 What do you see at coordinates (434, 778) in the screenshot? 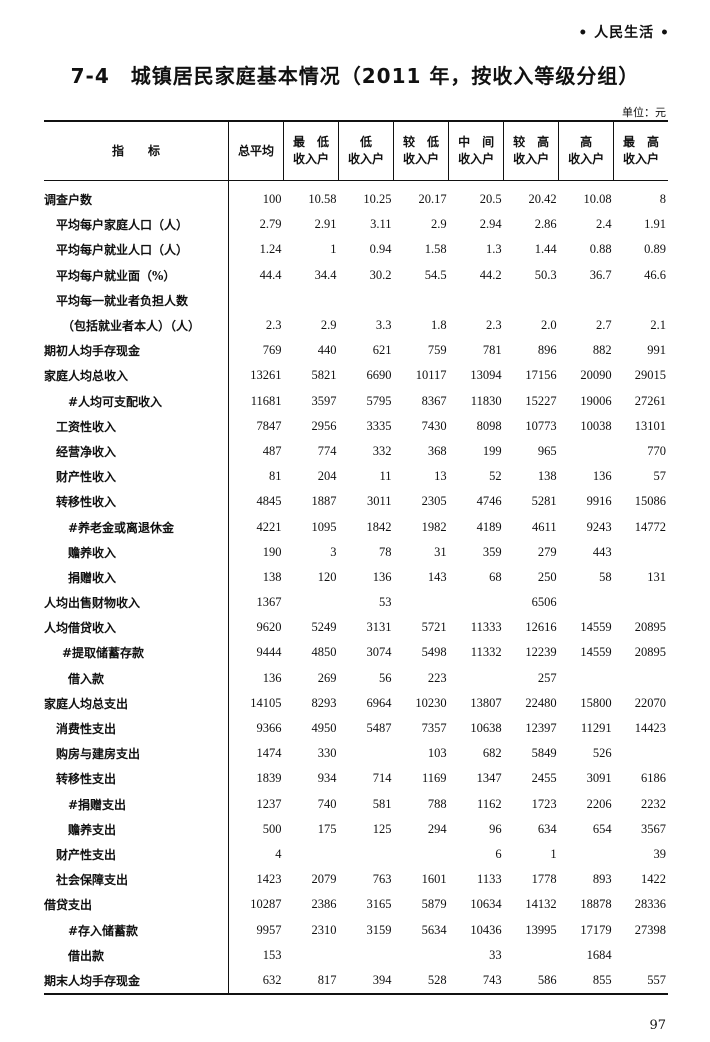
I see `table-cell: 1169` at bounding box center [434, 778].